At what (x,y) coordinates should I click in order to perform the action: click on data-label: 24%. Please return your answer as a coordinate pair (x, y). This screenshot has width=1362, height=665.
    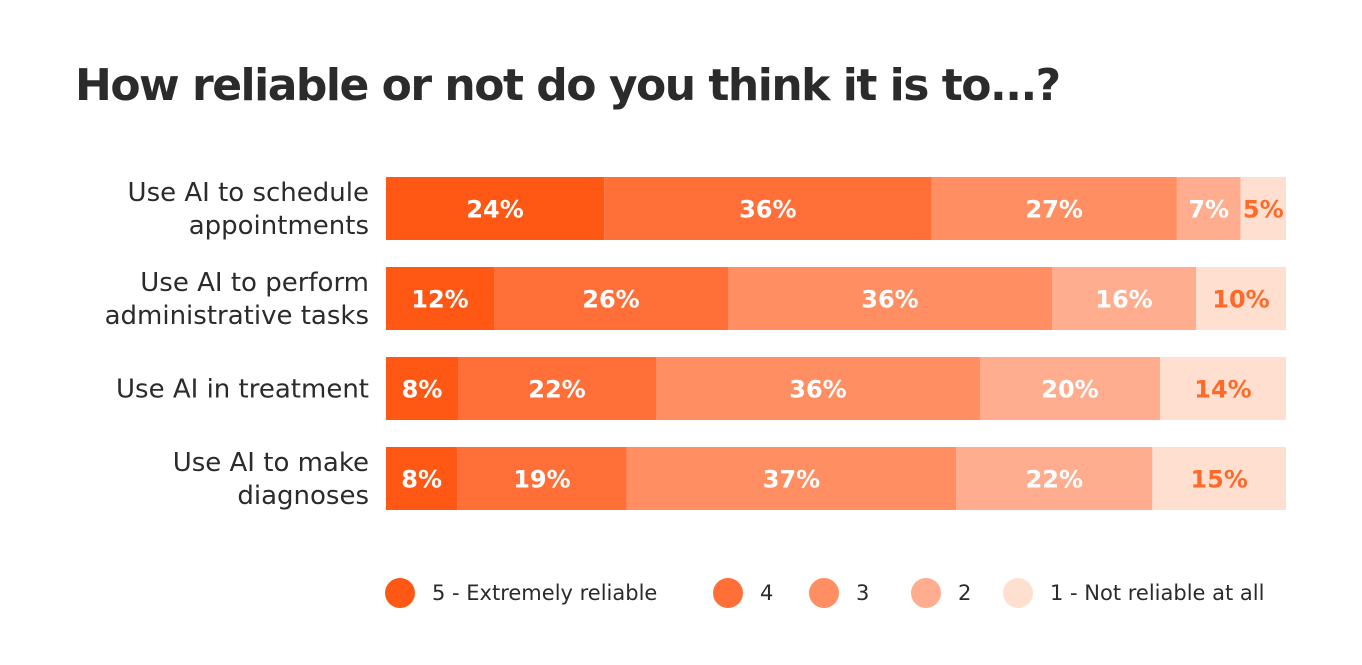
    Looking at the image, I should click on (494, 210).